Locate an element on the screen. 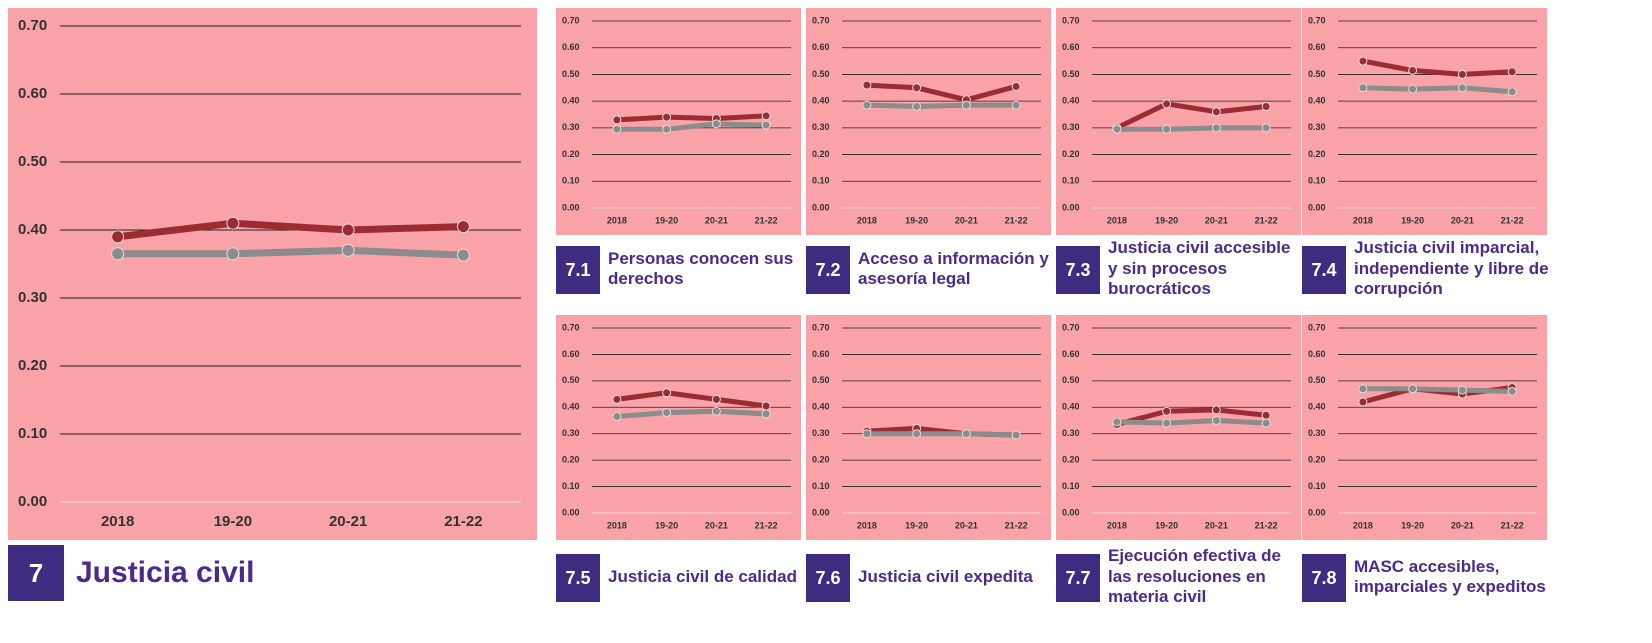  chart-title: Acceso a información y asesoría legal is located at coordinates (953, 268).